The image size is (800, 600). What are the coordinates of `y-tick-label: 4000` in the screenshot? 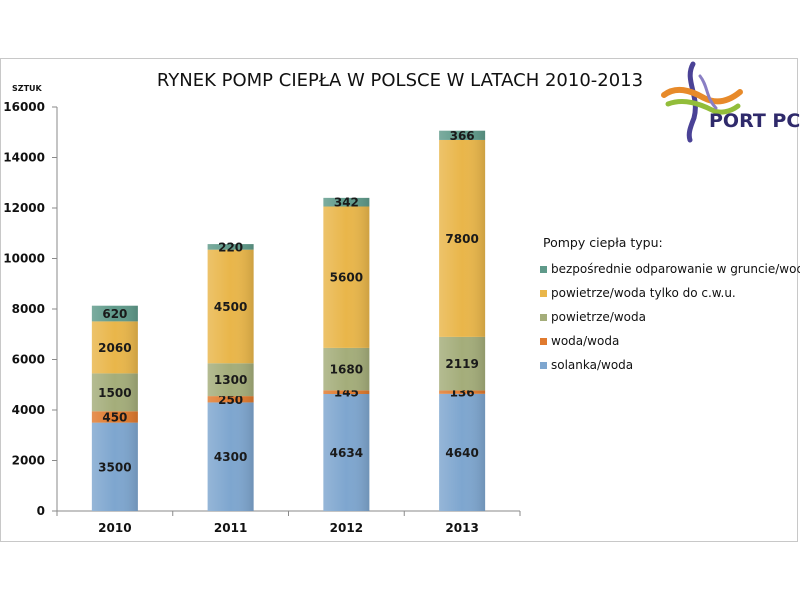 It's located at (28, 410).